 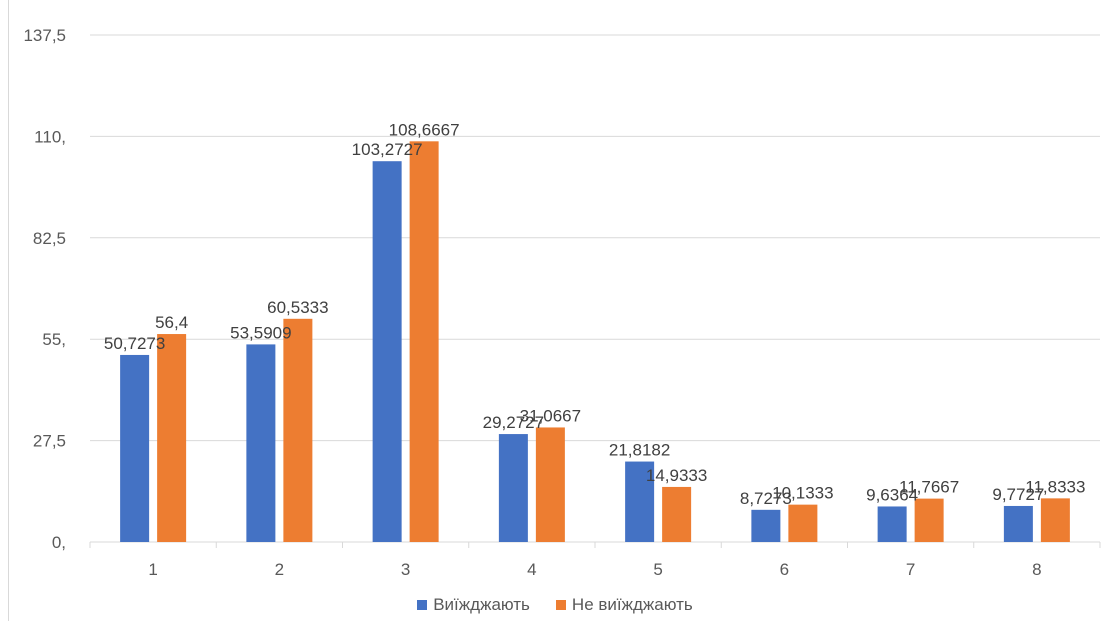 What do you see at coordinates (152, 569) in the screenshot?
I see `x-tick-label: 1` at bounding box center [152, 569].